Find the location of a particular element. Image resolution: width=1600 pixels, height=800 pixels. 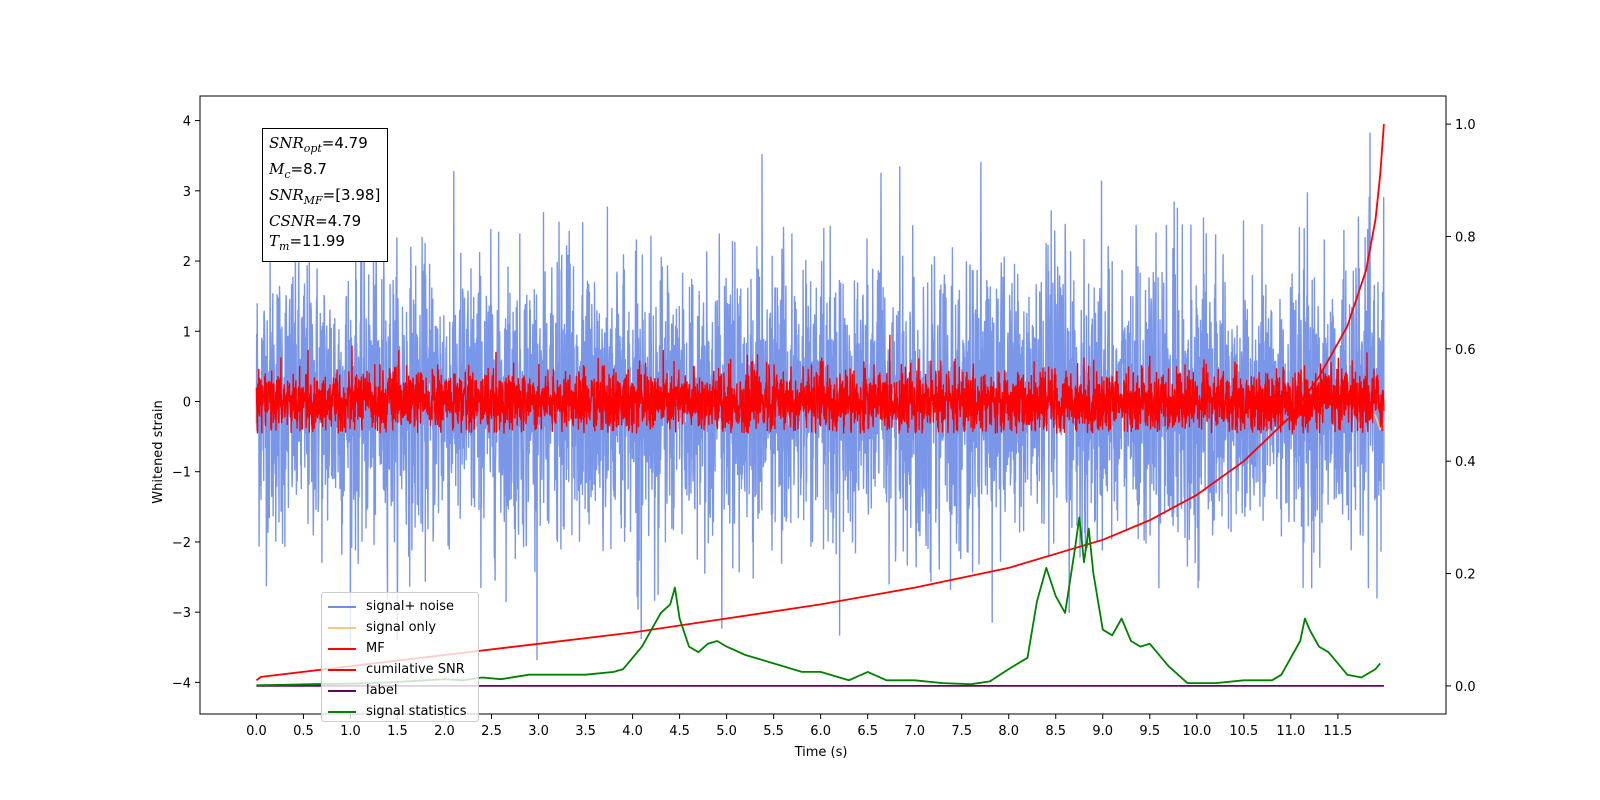

y-tick-label: 4 is located at coordinates (187, 122).